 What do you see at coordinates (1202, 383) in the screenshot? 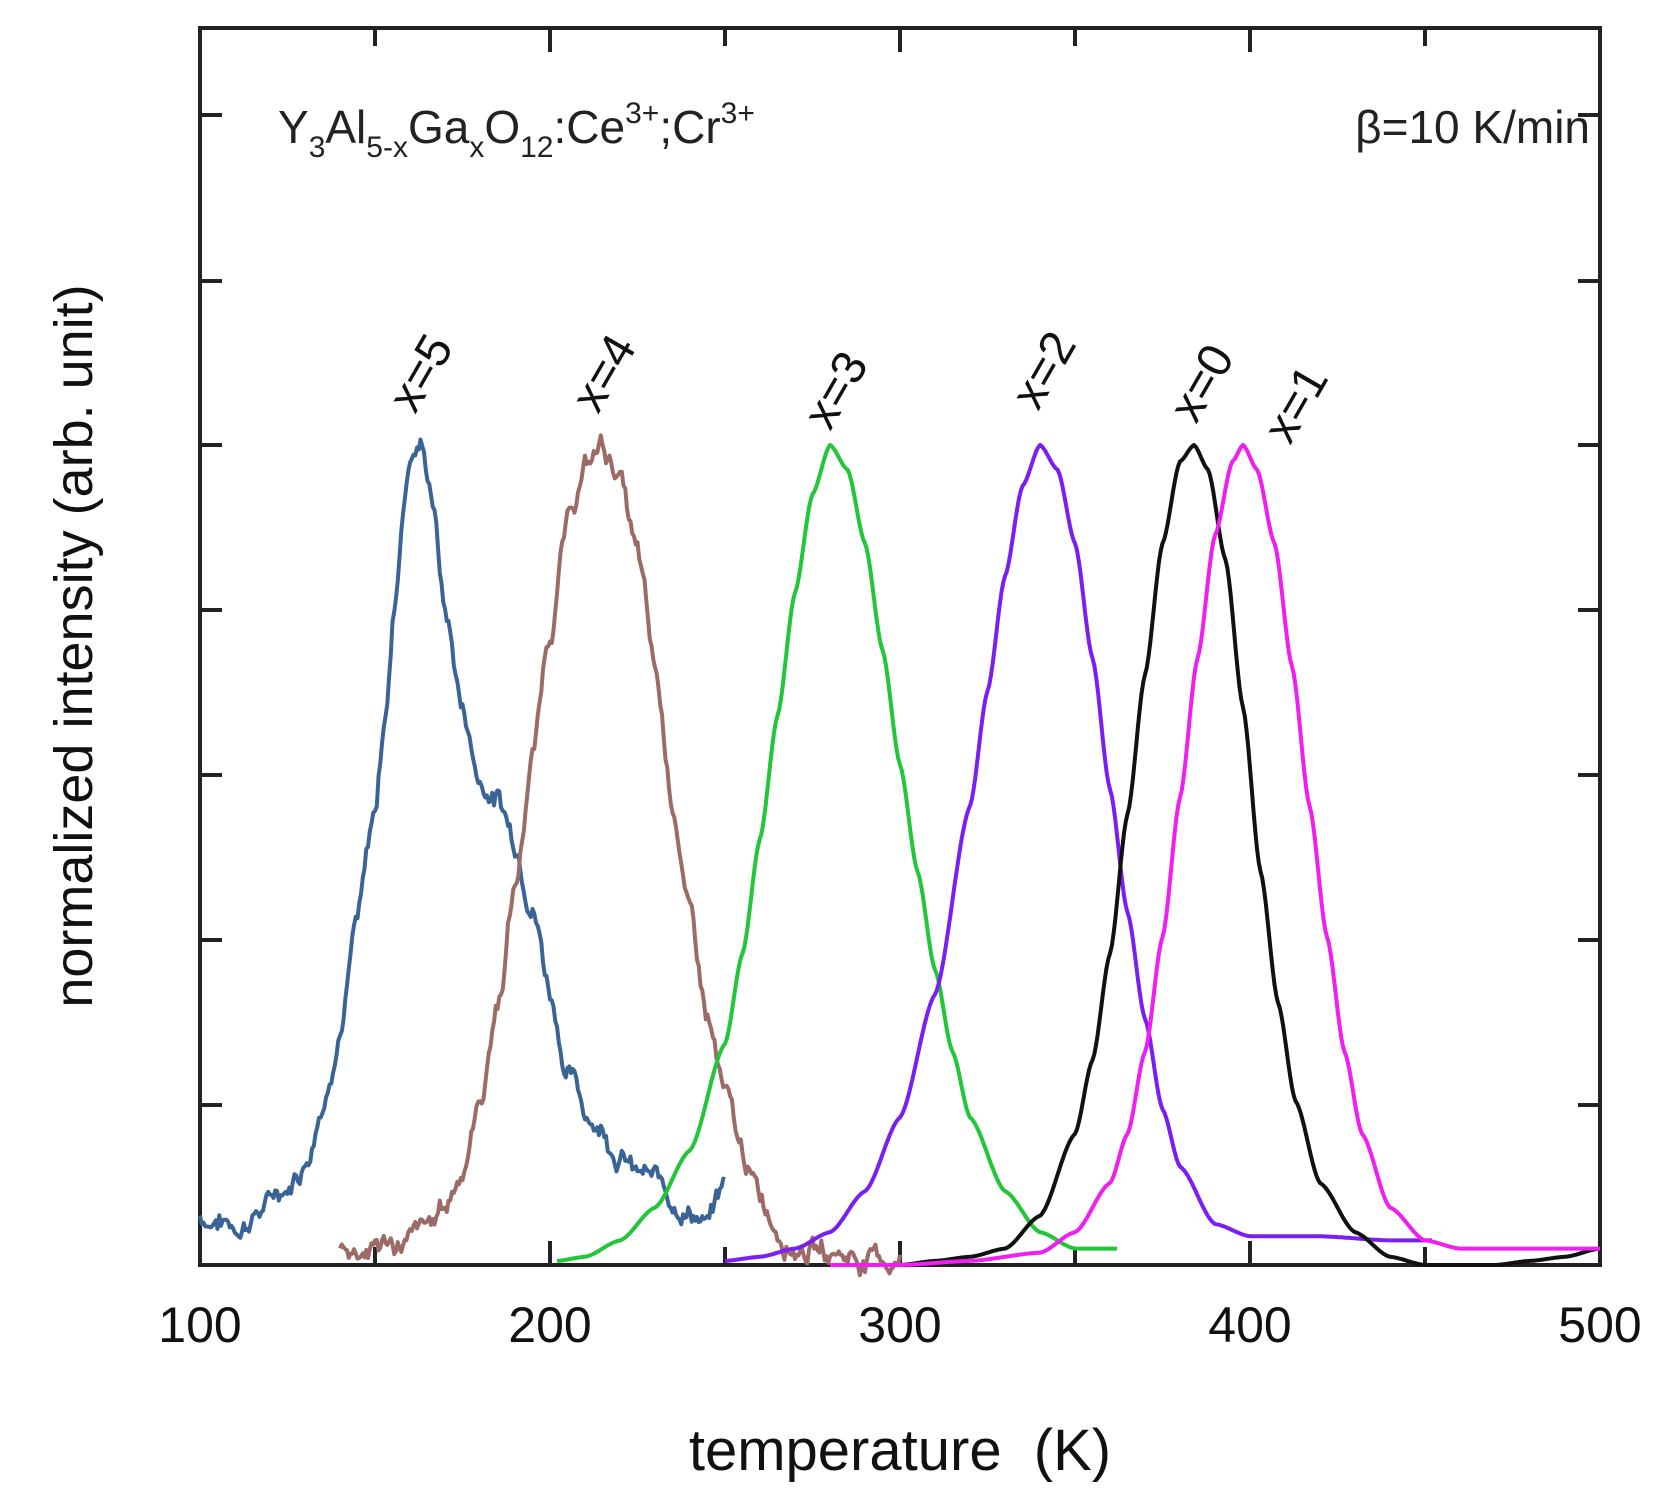
I see `label-x-0: x=0` at bounding box center [1202, 383].